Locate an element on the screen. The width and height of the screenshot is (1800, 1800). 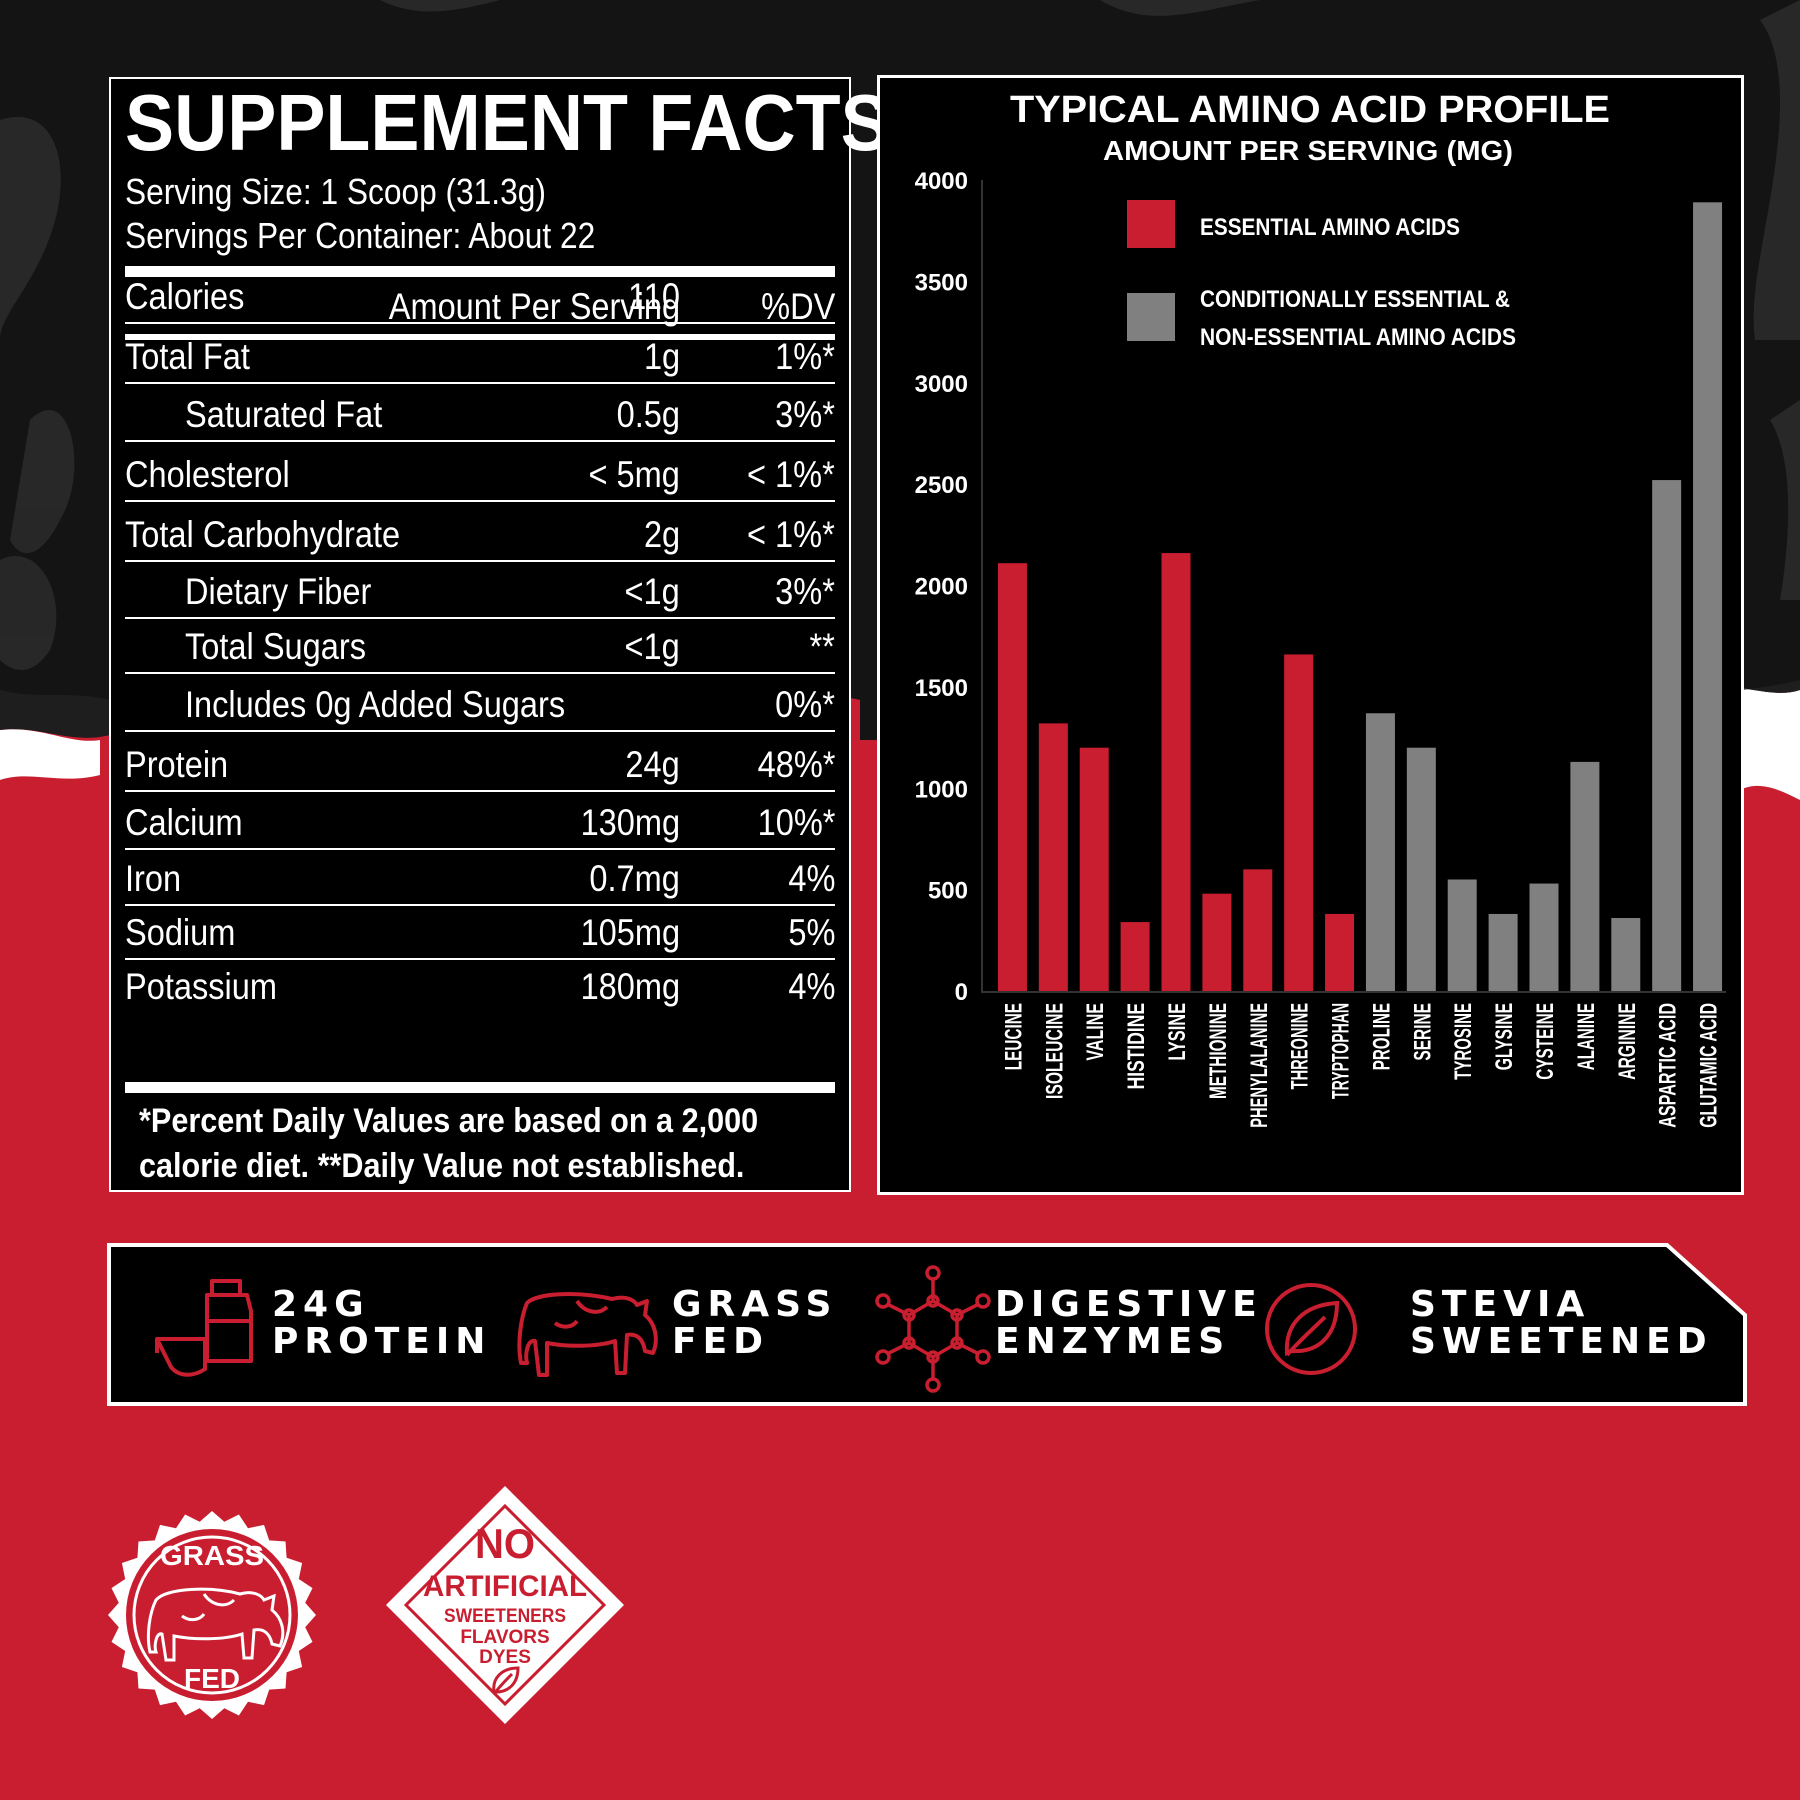
x-tick-label: ALANINE is located at coordinates (1586, 1036).